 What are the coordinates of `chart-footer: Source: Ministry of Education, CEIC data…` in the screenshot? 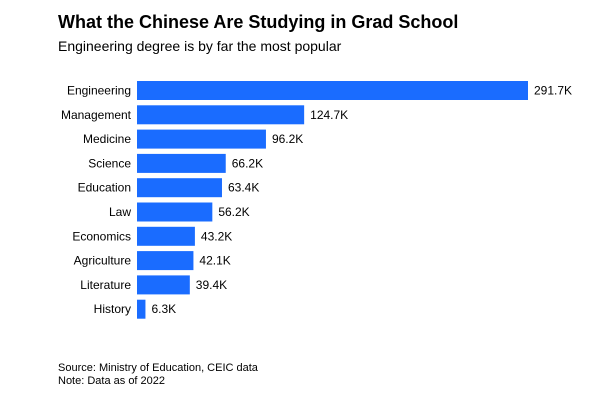 It's located at (158, 375).